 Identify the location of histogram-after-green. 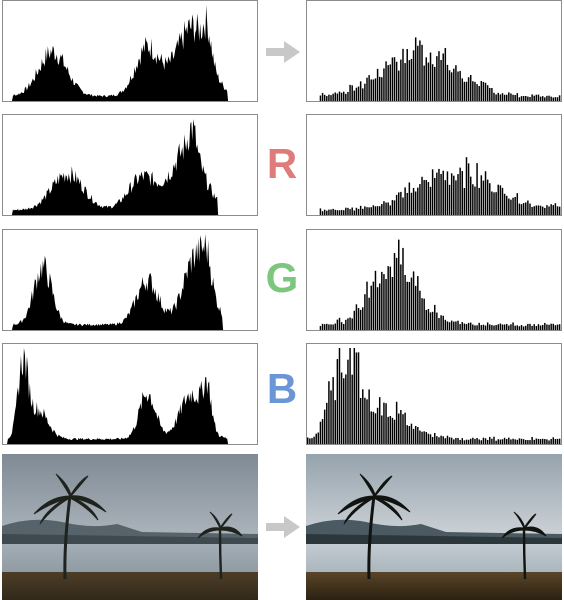
(434, 280).